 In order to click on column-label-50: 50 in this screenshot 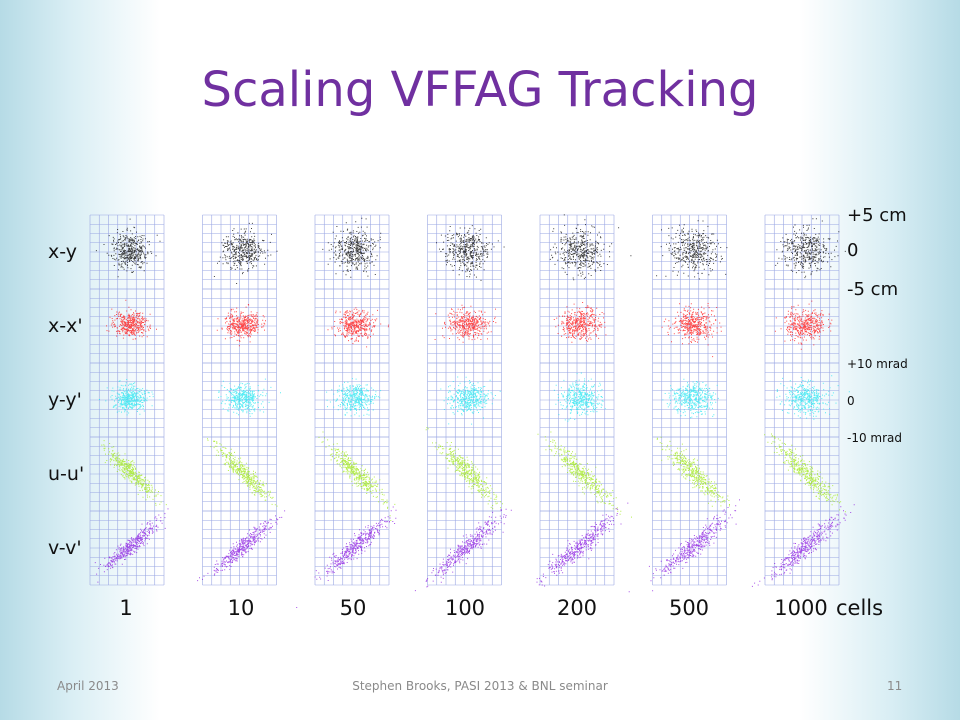, I will do `click(353, 608)`.